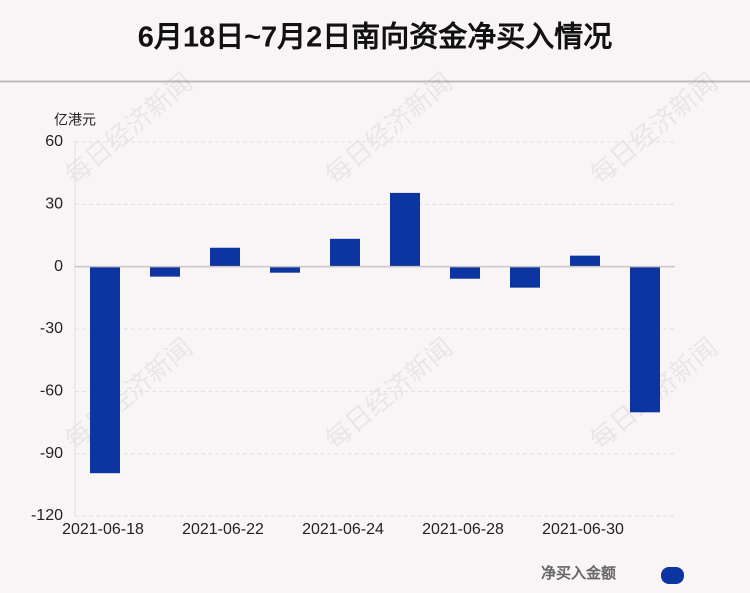  What do you see at coordinates (51, 453) in the screenshot?
I see `y-tick-label: -90` at bounding box center [51, 453].